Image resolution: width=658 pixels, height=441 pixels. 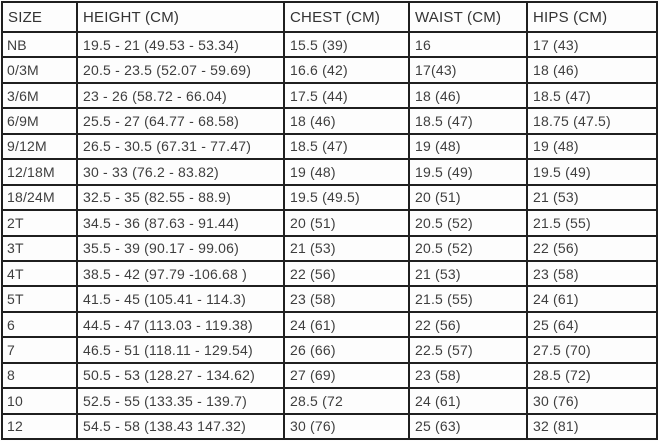 I want to click on height-cell: 52.5 - 55 (133.35 - 139.7), so click(x=180, y=401).